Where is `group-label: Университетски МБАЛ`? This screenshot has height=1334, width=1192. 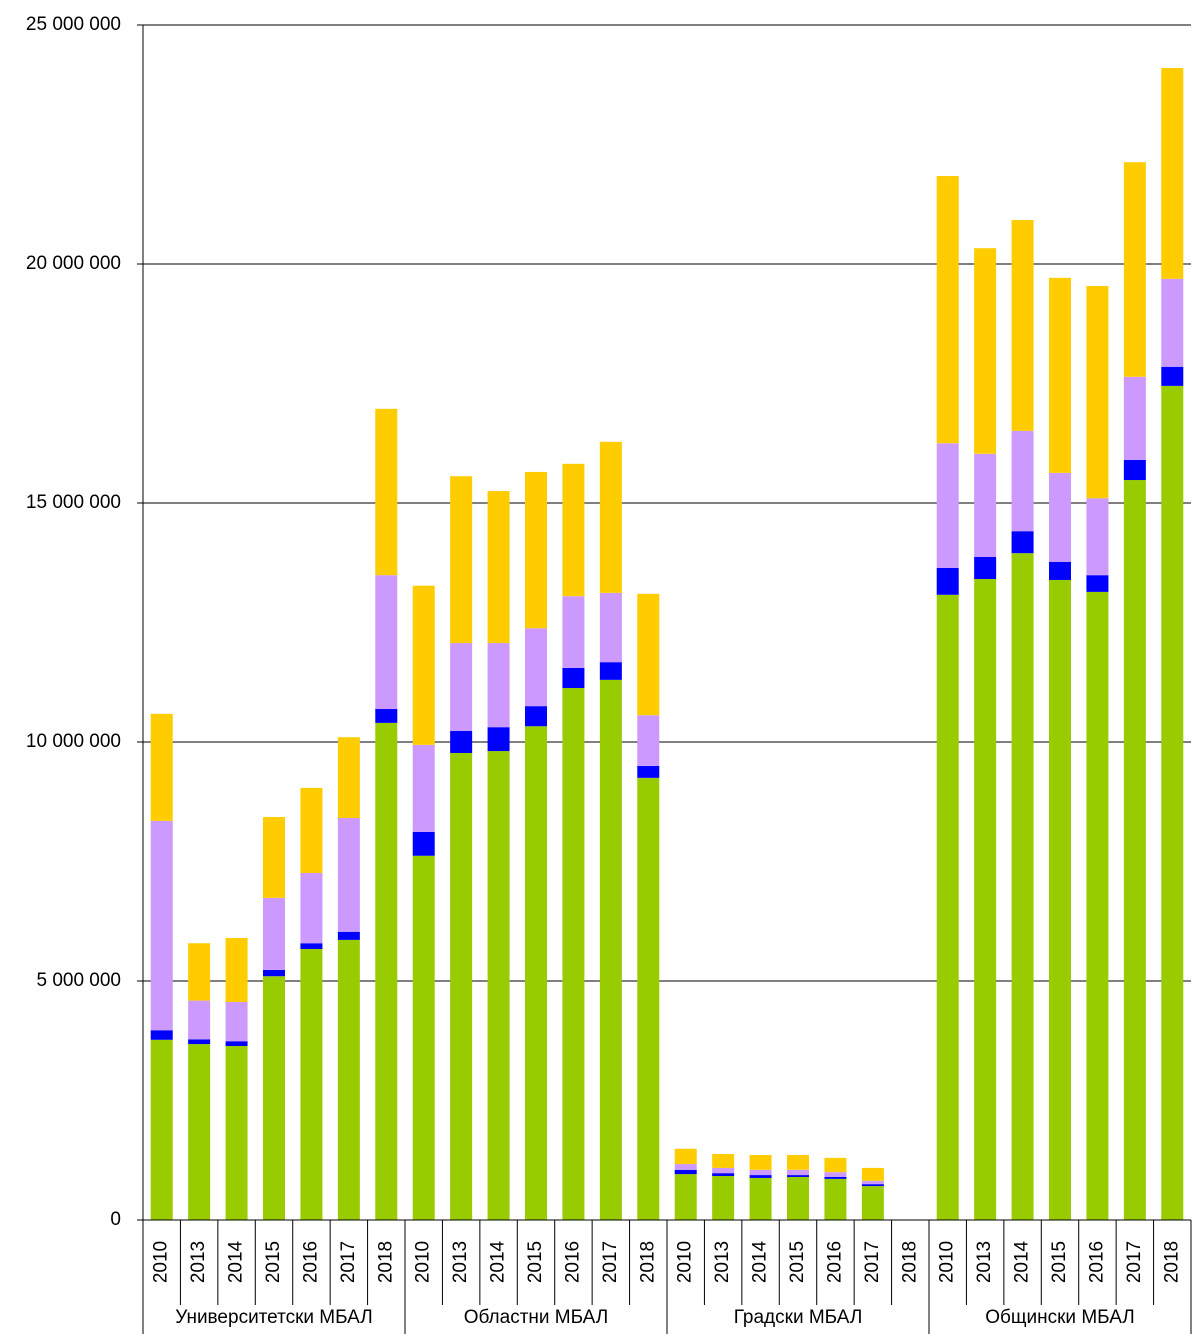
group-label: Университетски МБАЛ is located at coordinates (274, 1317).